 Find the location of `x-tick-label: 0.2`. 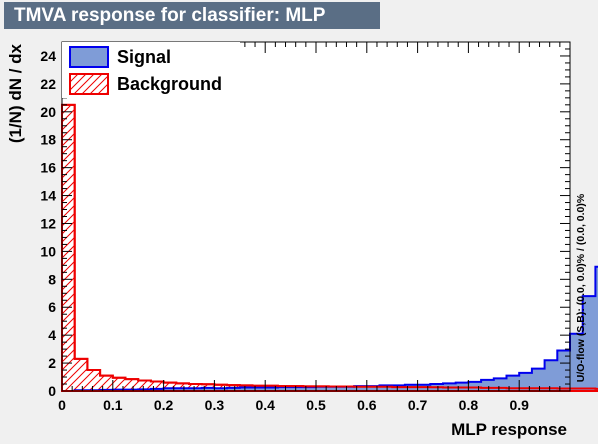

x-tick-label: 0.2 is located at coordinates (164, 405).